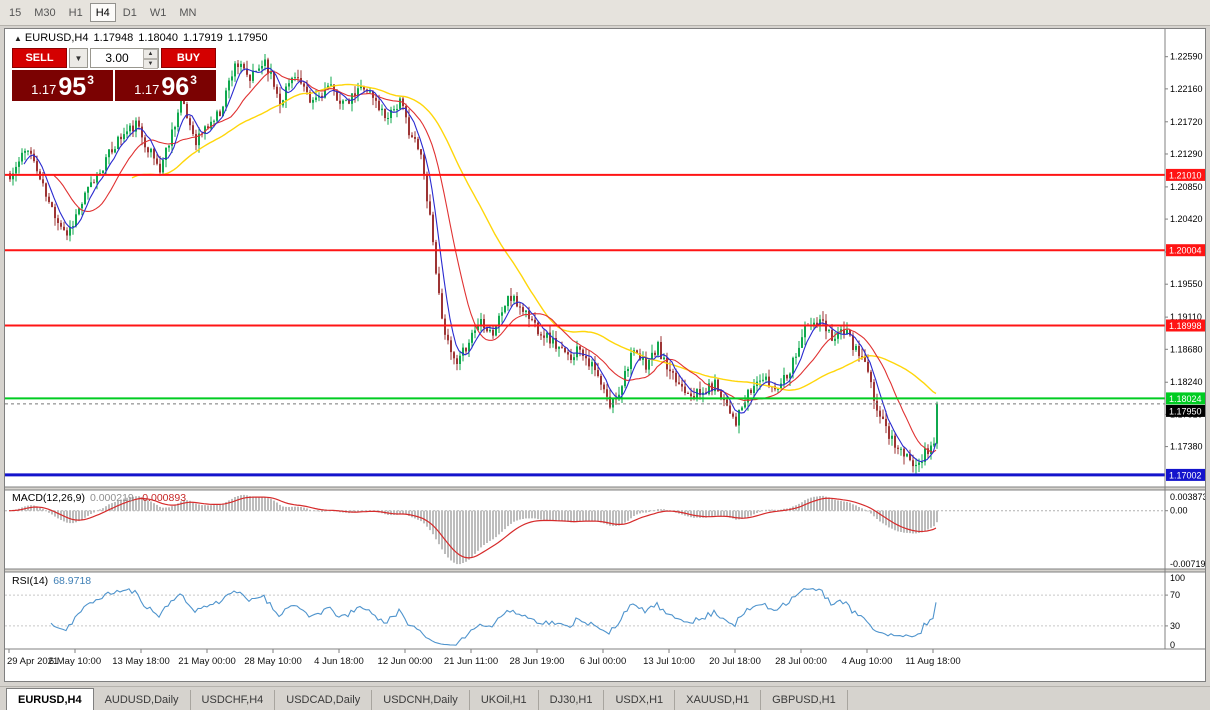  What do you see at coordinates (141, 661) in the screenshot?
I see `svg-text: 13 May 18:00` at bounding box center [141, 661].